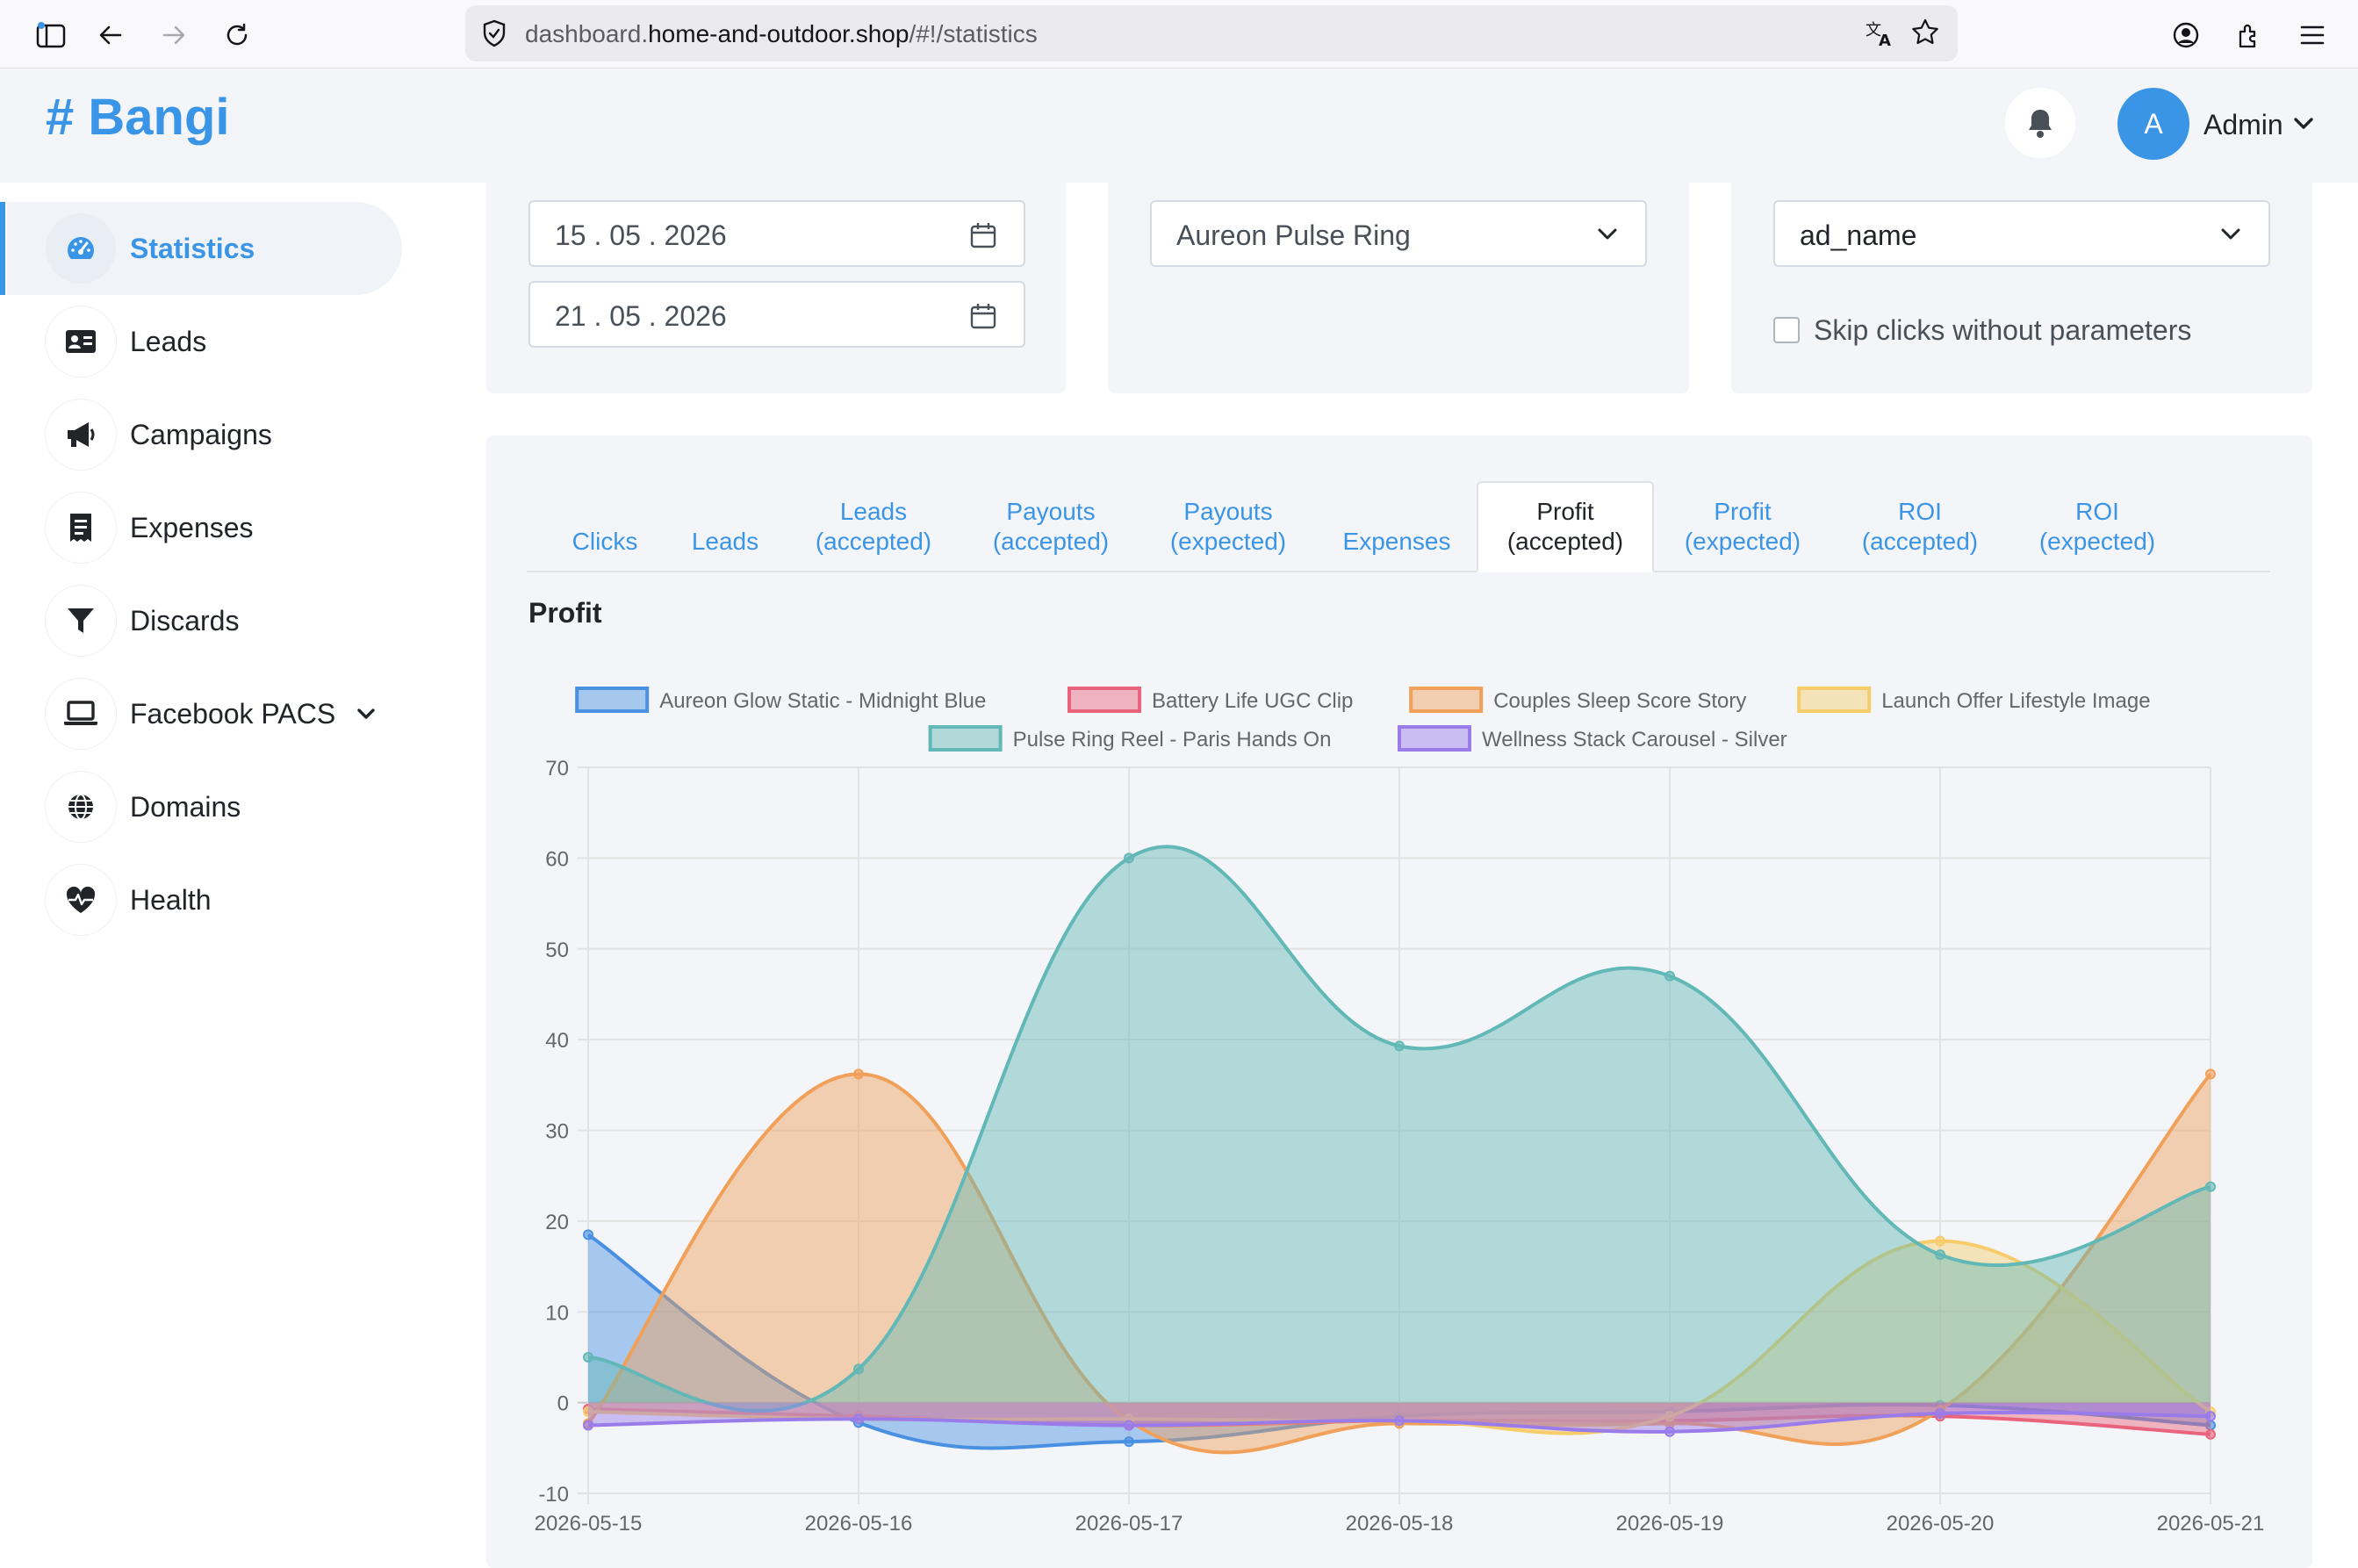 This screenshot has height=1568, width=2358. Describe the element at coordinates (1941, 1524) in the screenshot. I see `x-tick-label: 2026-05-20` at that location.